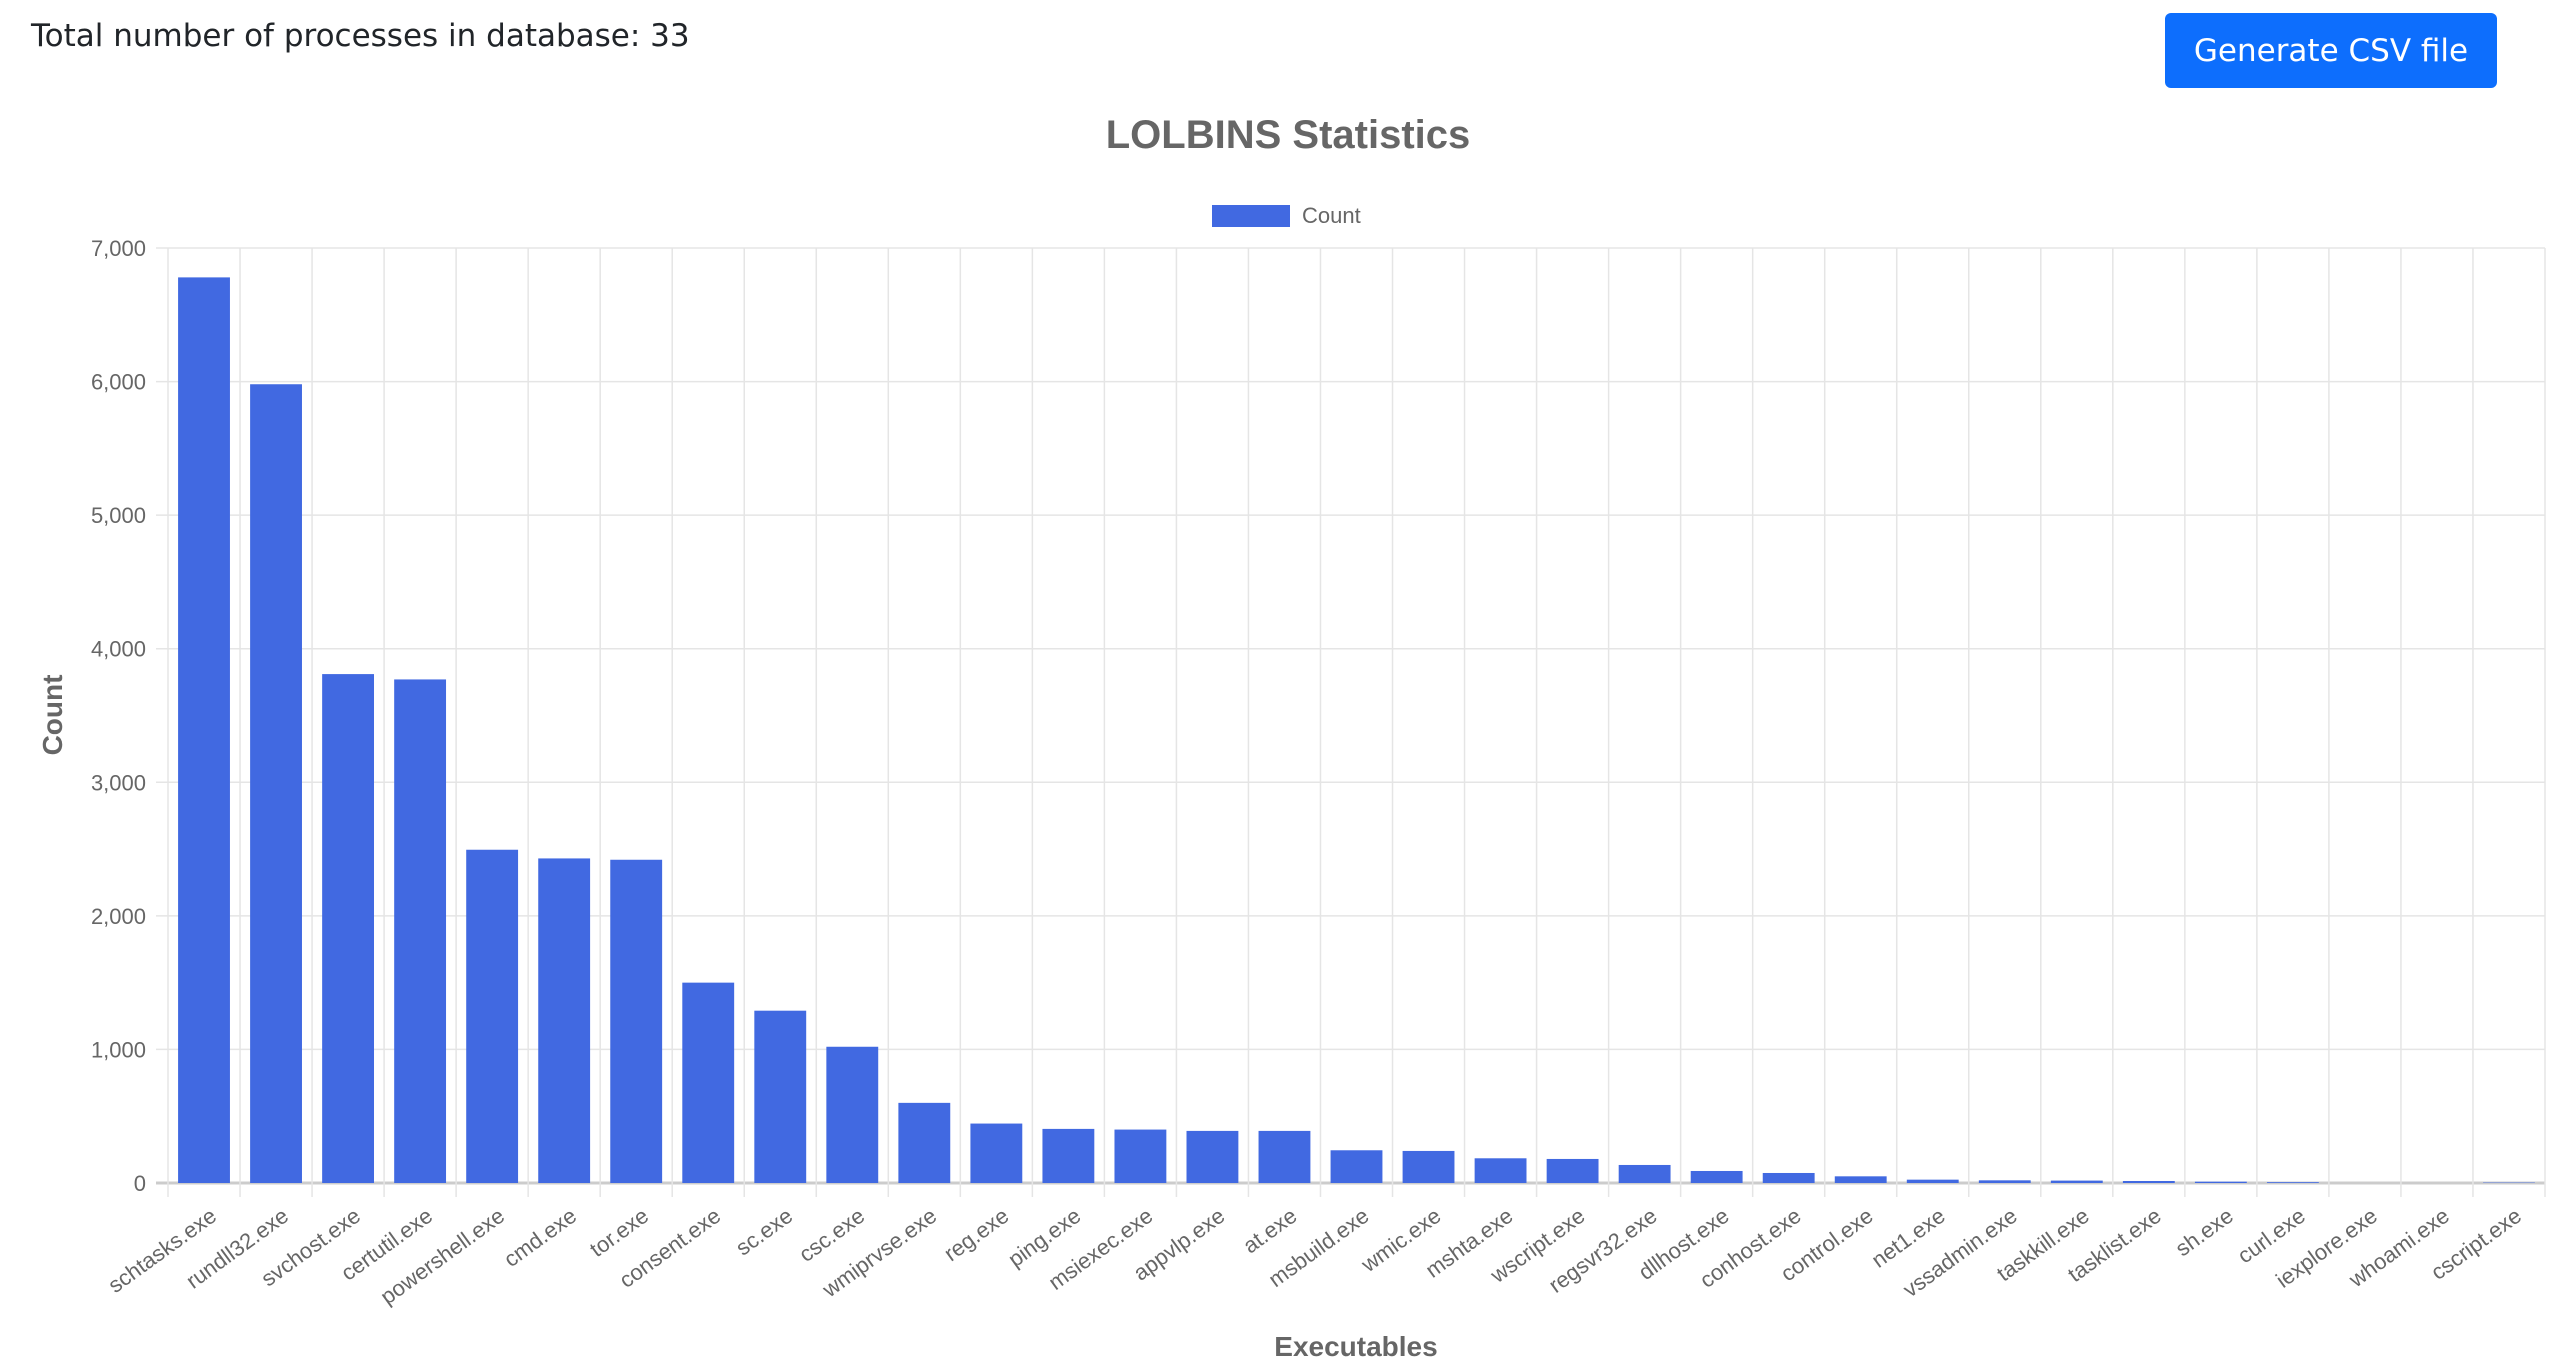 This screenshot has width=2560, height=1369. I want to click on y-axis-title: Count, so click(52, 715).